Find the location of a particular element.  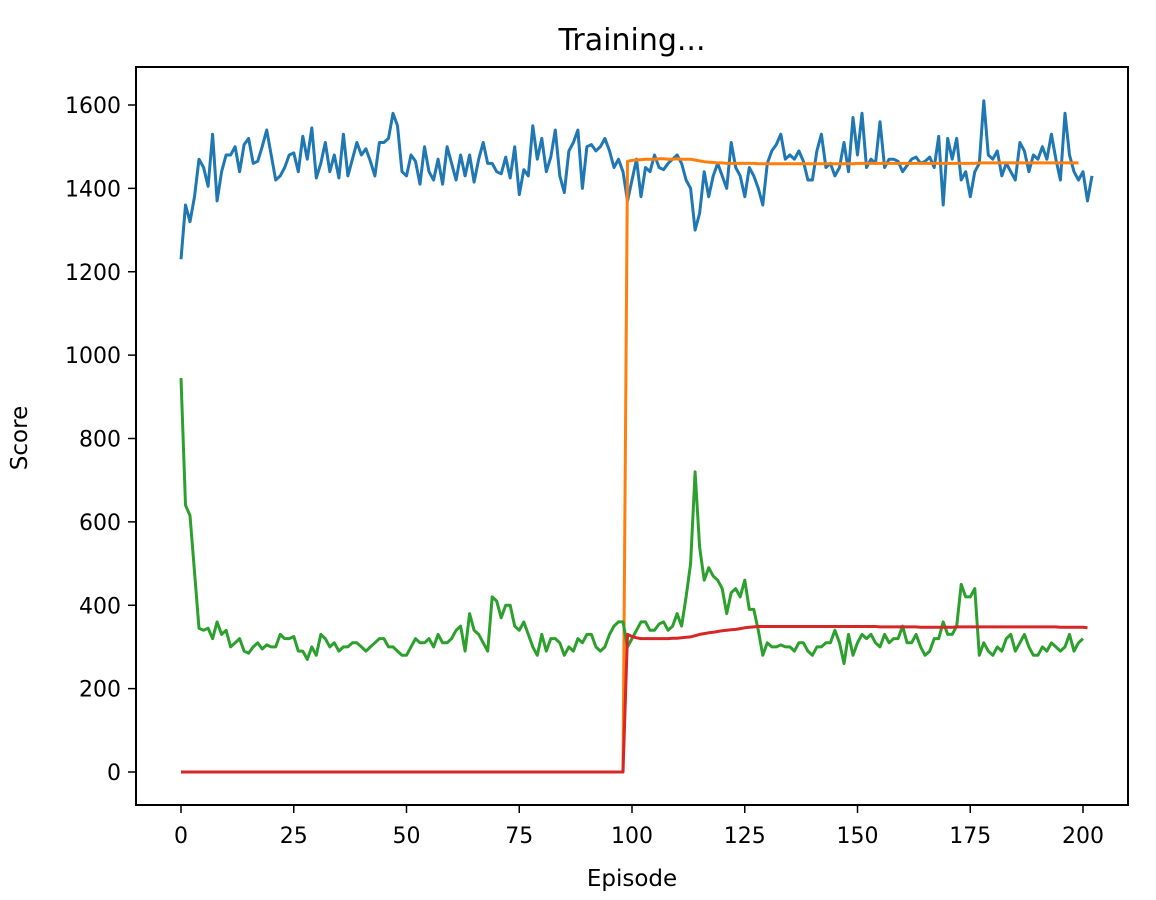

y-tick-label: 1200 is located at coordinates (93, 273).